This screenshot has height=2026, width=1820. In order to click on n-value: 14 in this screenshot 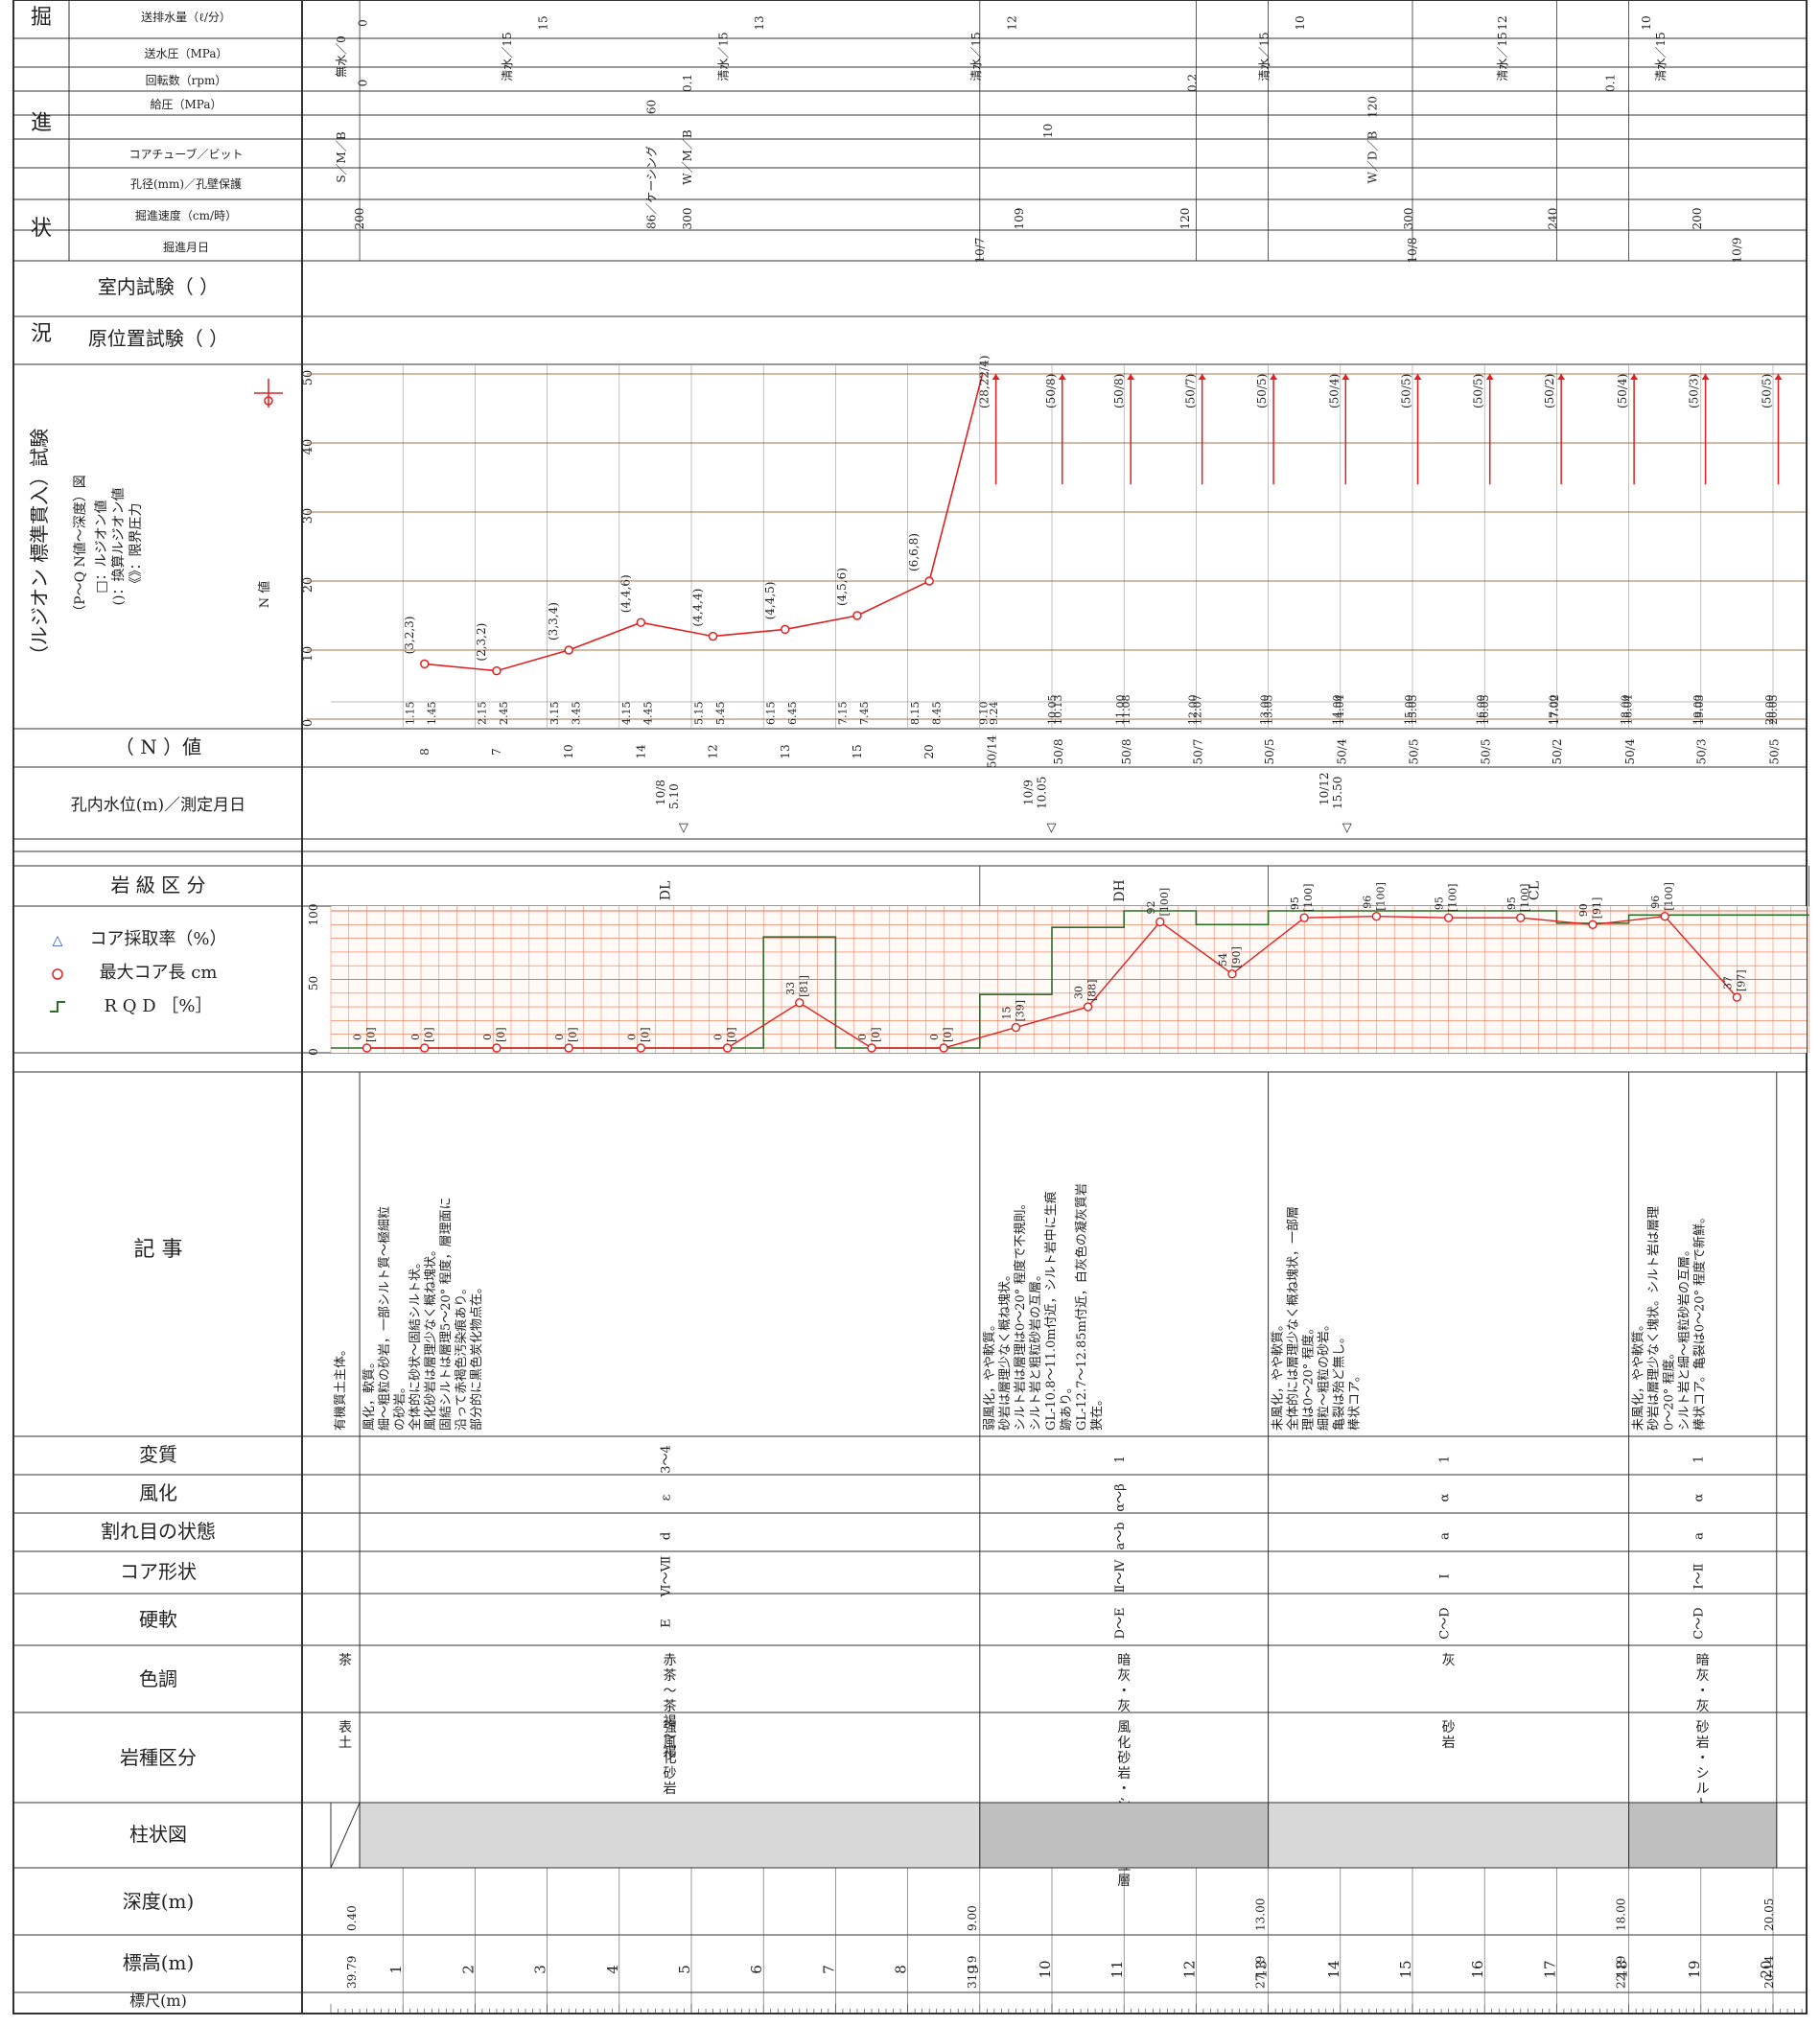, I will do `click(640, 751)`.